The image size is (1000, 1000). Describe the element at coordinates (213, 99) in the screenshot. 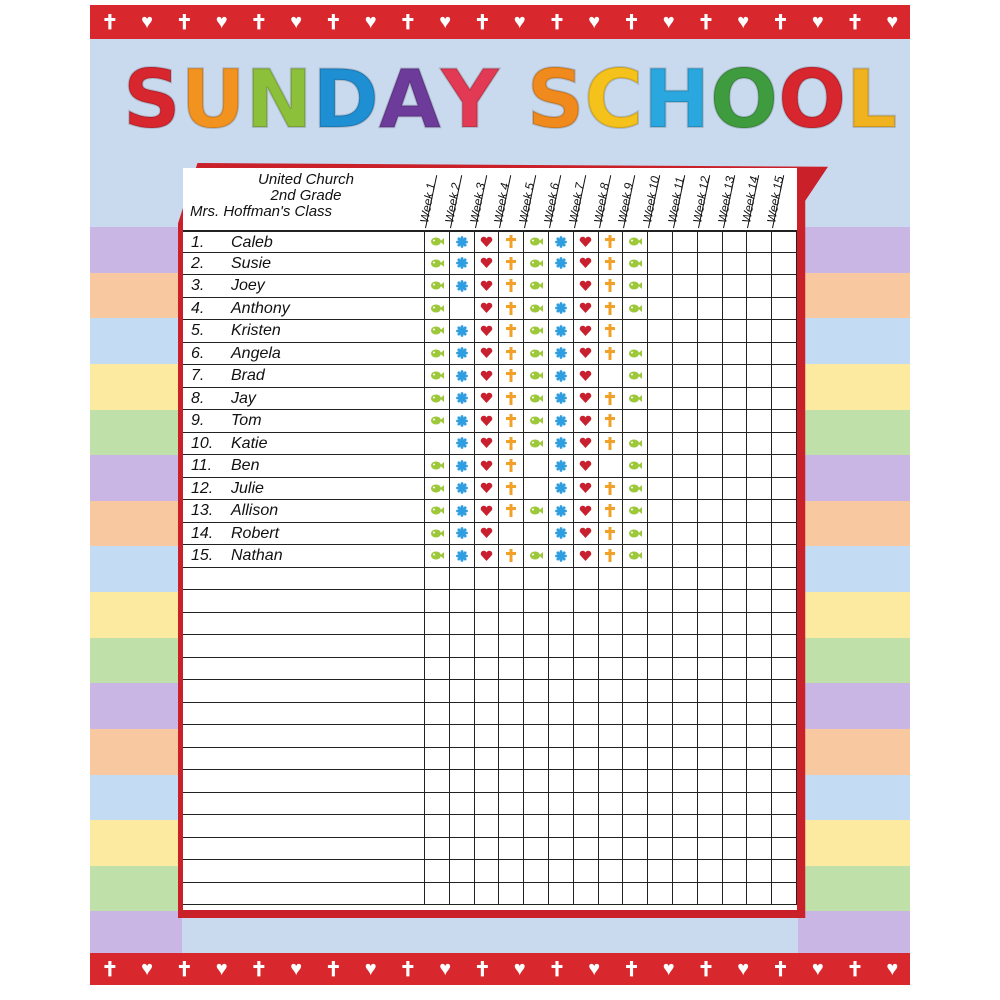

I see `title-letter: U` at that location.